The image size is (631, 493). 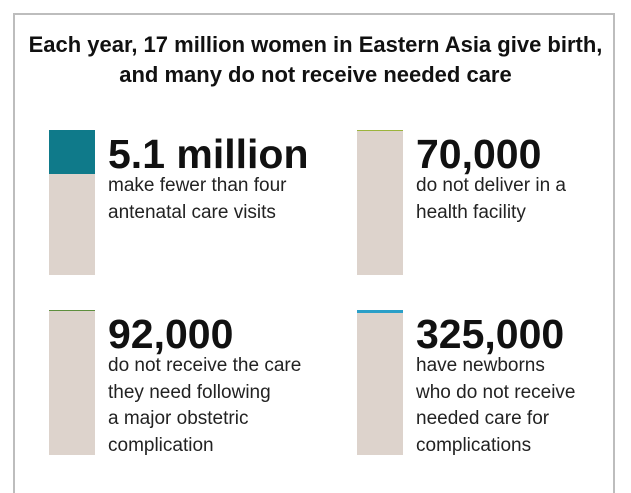 I want to click on value-label: 70,000, so click(x=479, y=154).